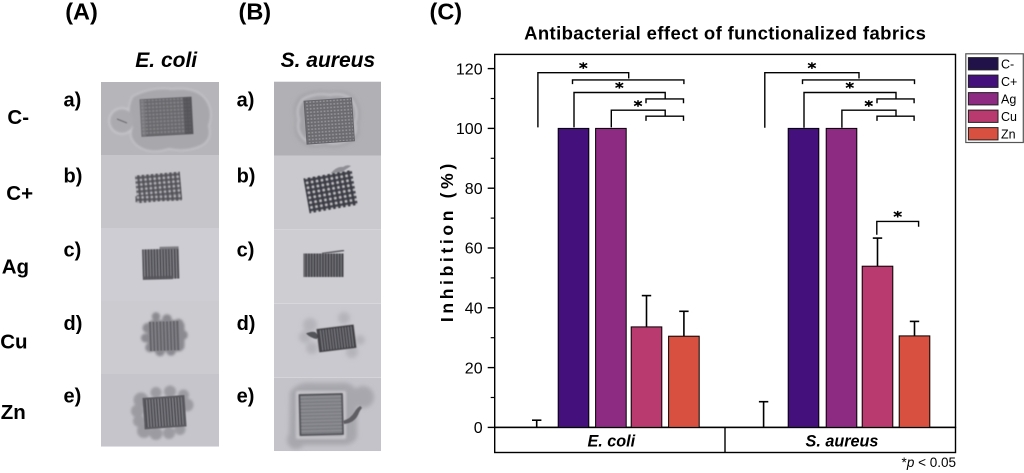 The image size is (1024, 473). I want to click on svg-text: 60, so click(474, 249).